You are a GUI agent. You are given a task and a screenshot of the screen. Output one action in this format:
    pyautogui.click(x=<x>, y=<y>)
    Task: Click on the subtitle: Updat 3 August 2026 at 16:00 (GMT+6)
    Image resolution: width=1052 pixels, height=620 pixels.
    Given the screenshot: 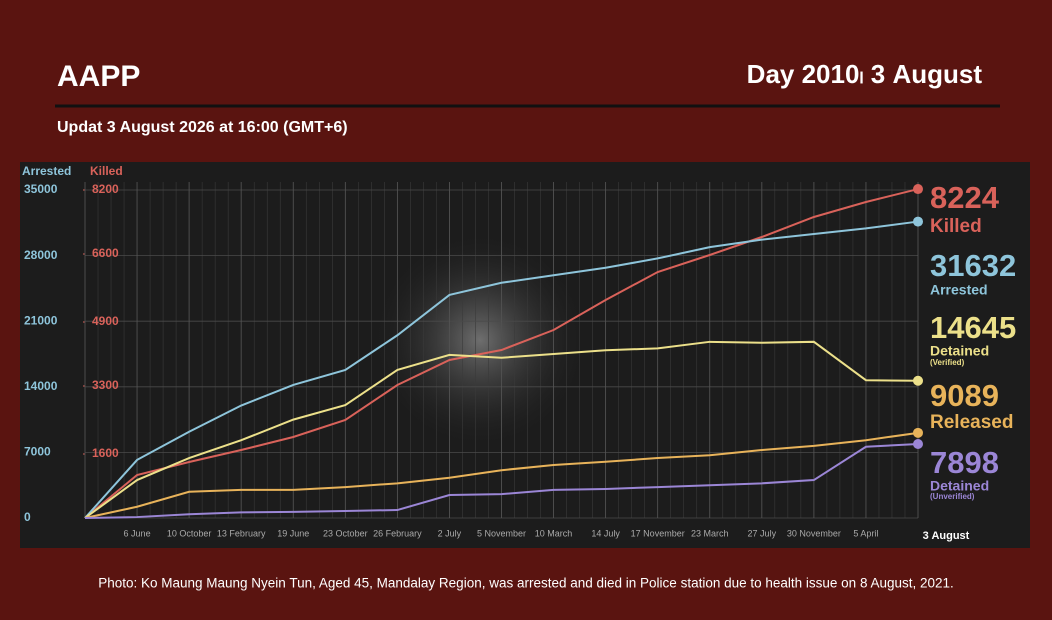 What is the action you would take?
    pyautogui.click(x=202, y=127)
    